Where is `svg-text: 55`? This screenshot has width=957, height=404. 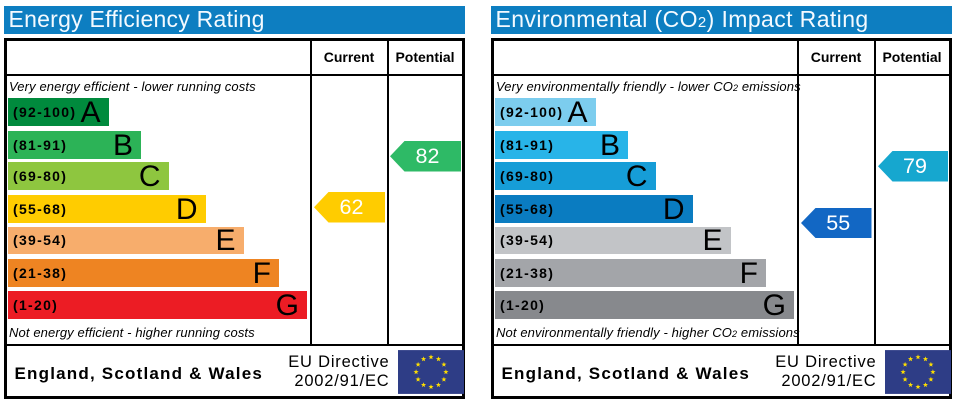 svg-text: 55 is located at coordinates (839, 223).